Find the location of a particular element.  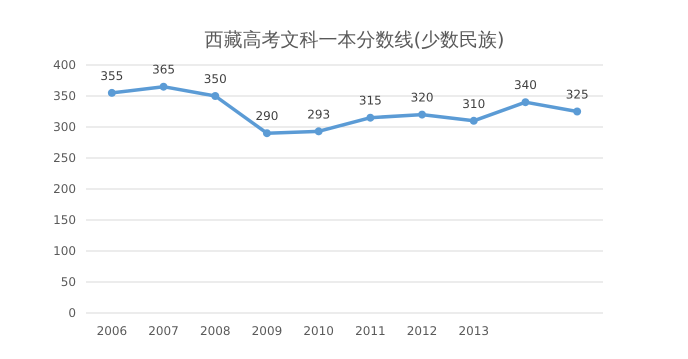

y-tick-label: 200 is located at coordinates (64, 189).